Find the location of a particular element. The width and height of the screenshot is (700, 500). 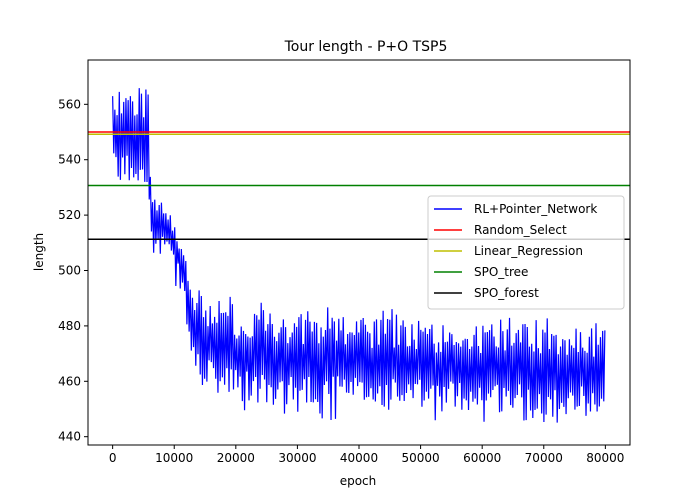

legend-label: SPO_forest is located at coordinates (506, 293).